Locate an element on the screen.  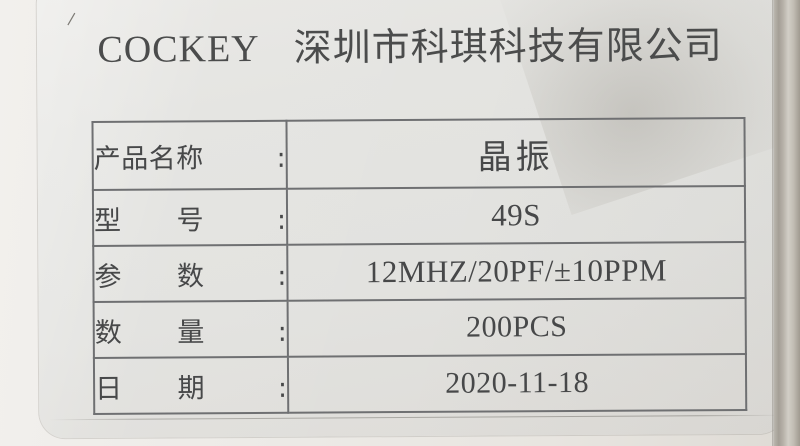
row-label-quantity: 数 量: is located at coordinates (190, 329).